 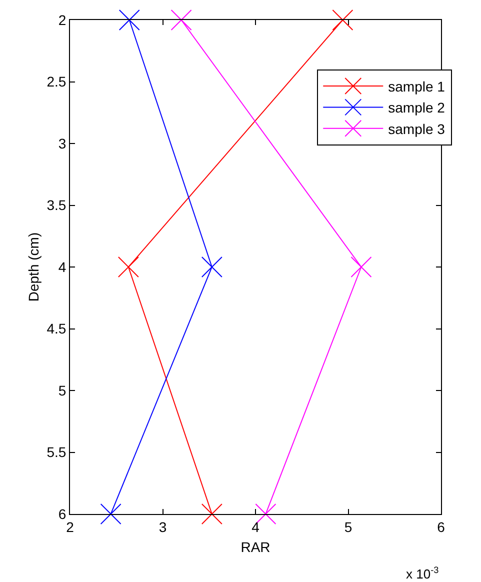 What do you see at coordinates (62, 390) in the screenshot?
I see `y-tick-label: 5` at bounding box center [62, 390].